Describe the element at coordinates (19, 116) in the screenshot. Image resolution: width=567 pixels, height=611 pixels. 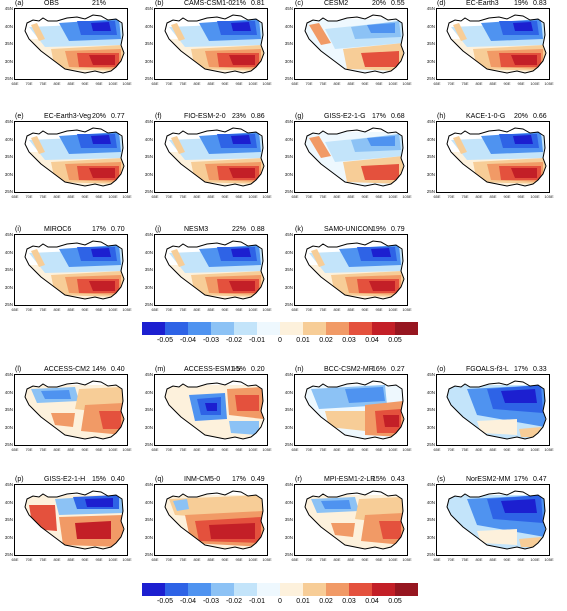
I see `panel-label: (e)` at that location.